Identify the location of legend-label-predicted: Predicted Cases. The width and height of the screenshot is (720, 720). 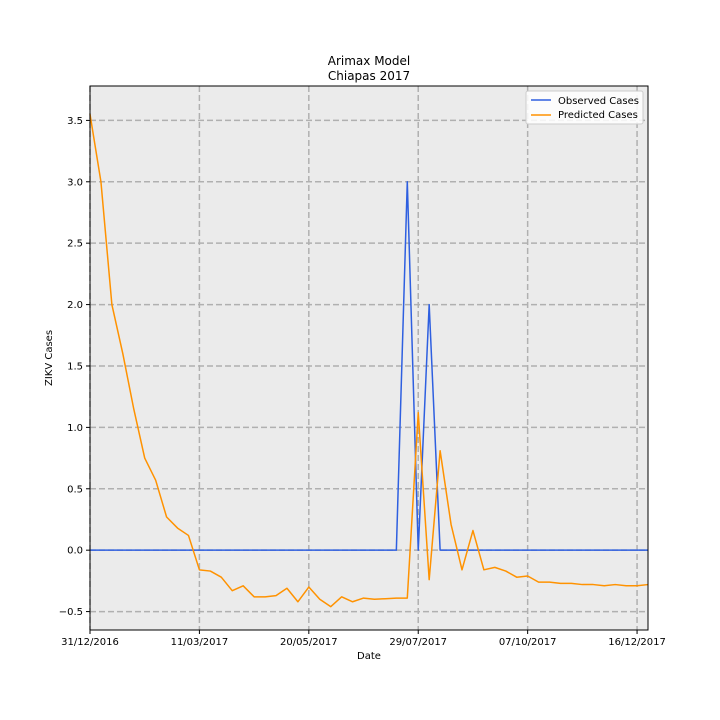
(598, 115).